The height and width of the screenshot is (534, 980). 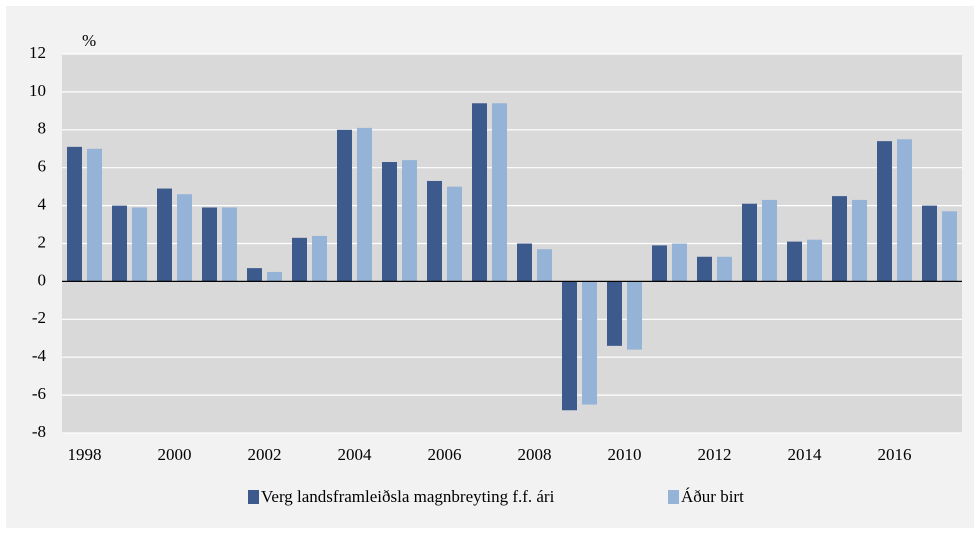 I want to click on y-tick-label: 12, so click(x=37, y=52).